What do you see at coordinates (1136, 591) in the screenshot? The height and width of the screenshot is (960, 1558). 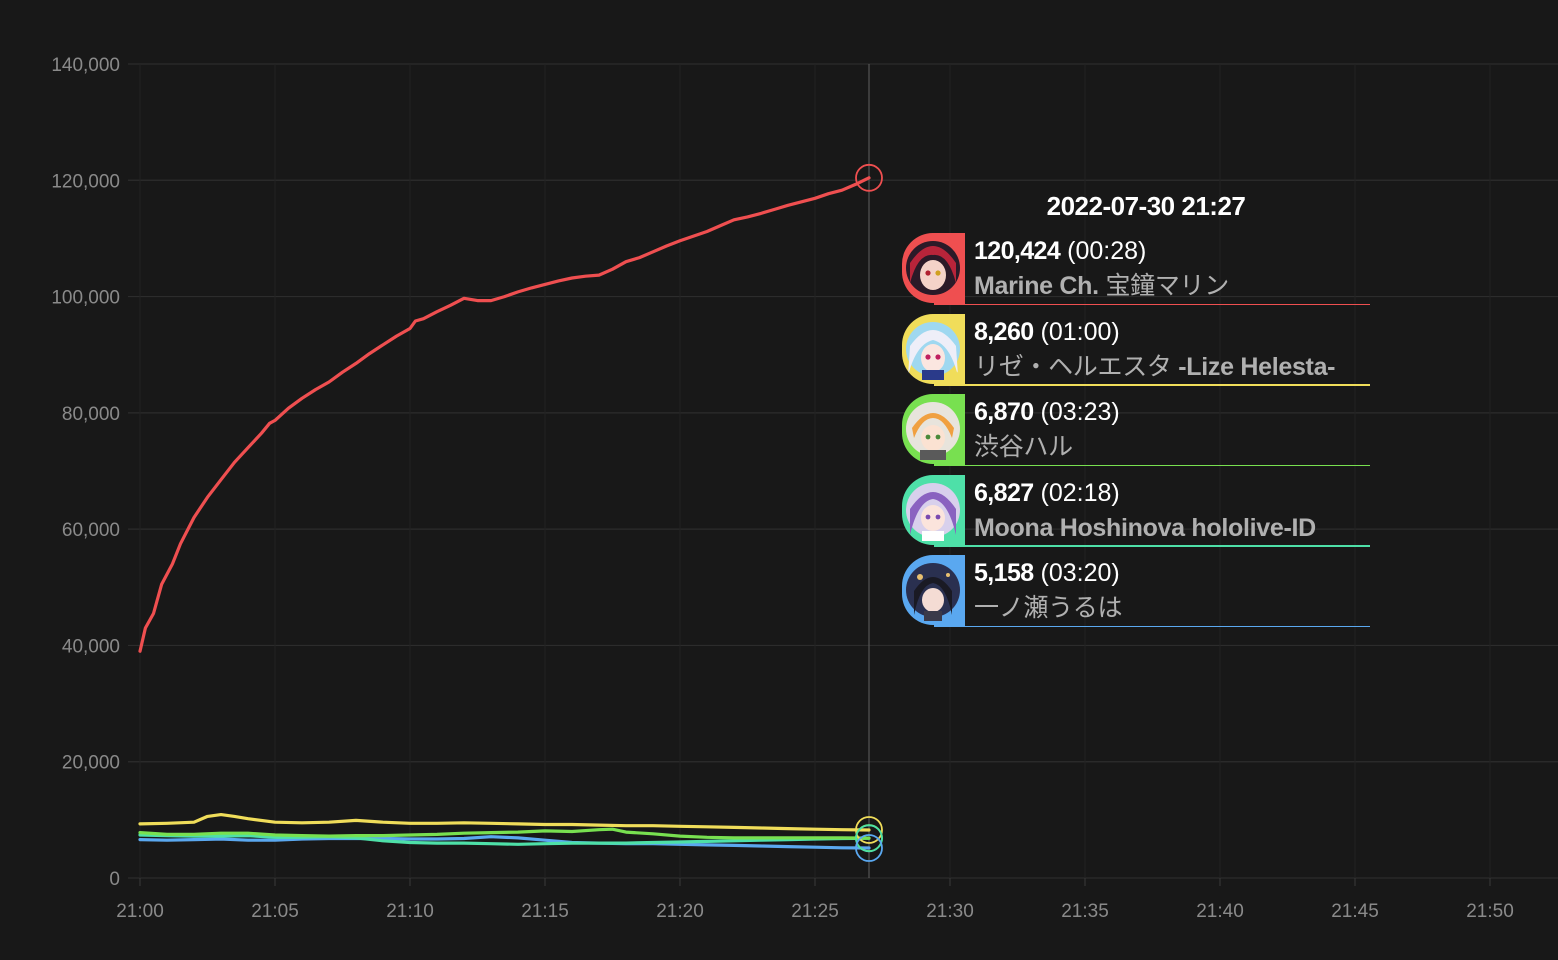 I see `tooltip-entry-uruha: 5,158 (03:20) 一ノ瀬うるは` at bounding box center [1136, 591].